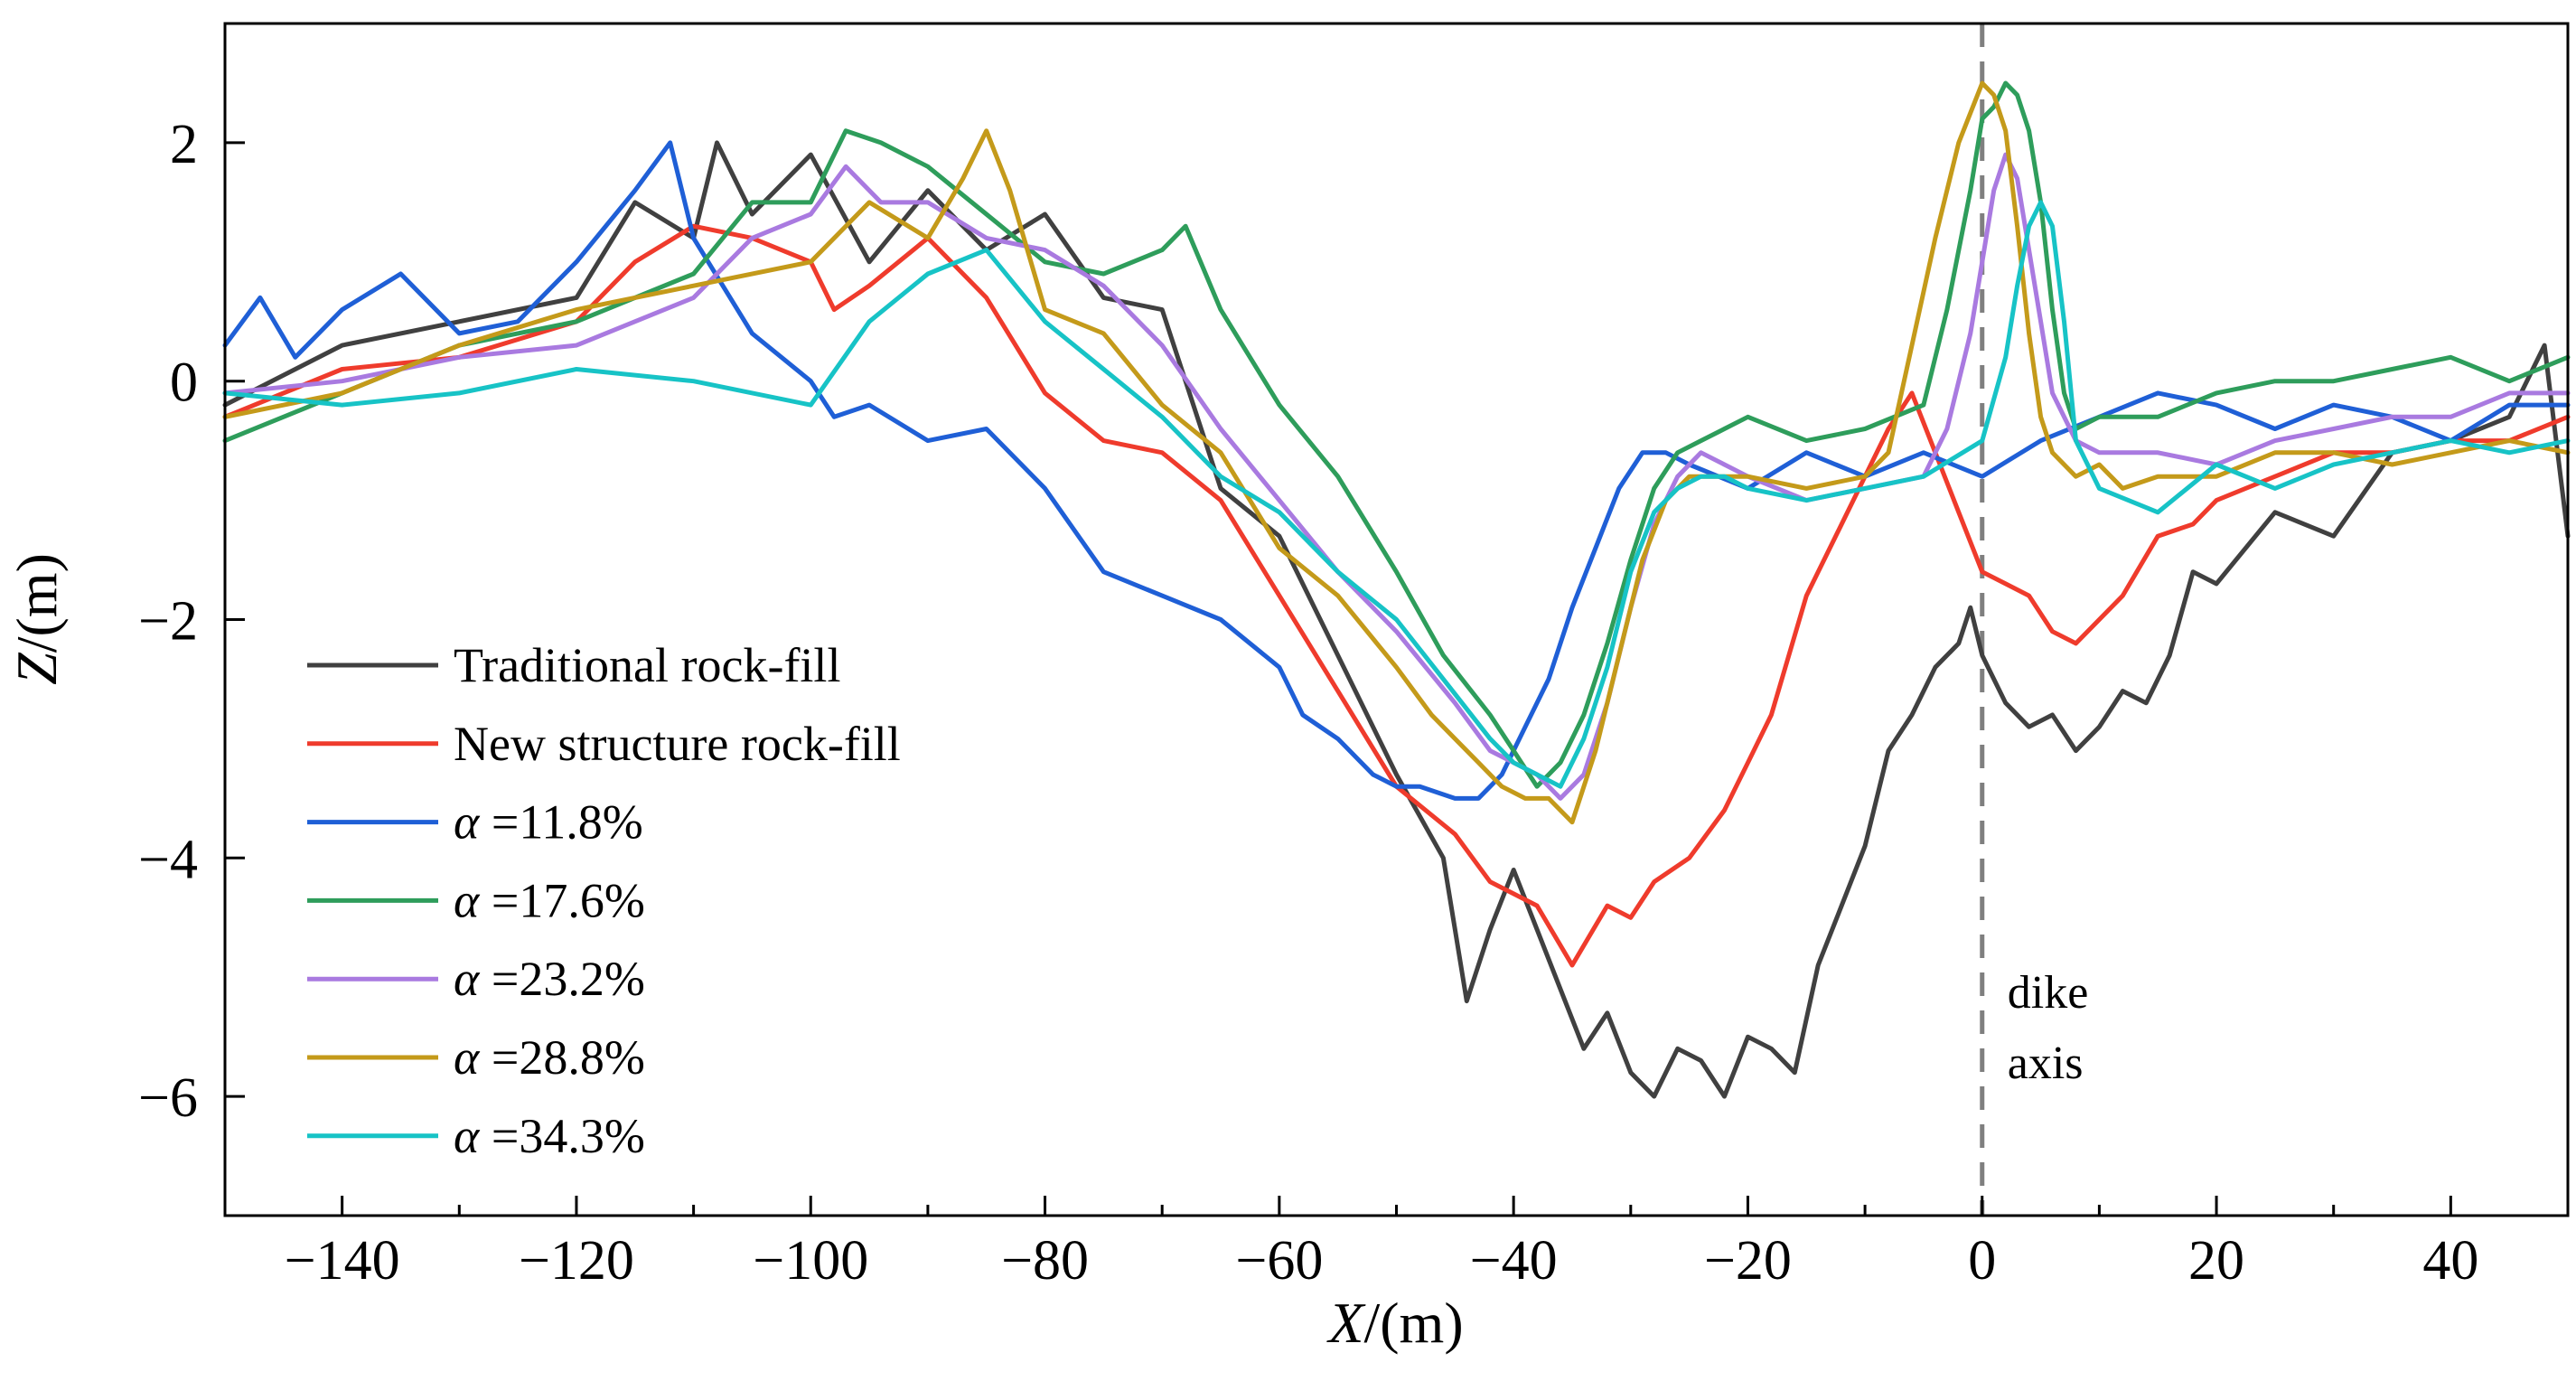  What do you see at coordinates (467, 1057) in the screenshot?
I see `legend-symbol-5: α` at bounding box center [467, 1057].